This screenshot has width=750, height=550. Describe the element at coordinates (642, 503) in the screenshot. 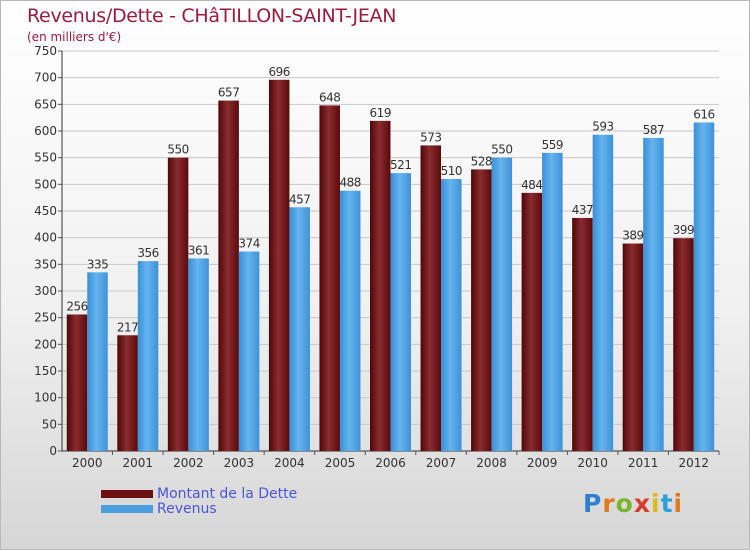

I see `brand-letter: x` at that location.